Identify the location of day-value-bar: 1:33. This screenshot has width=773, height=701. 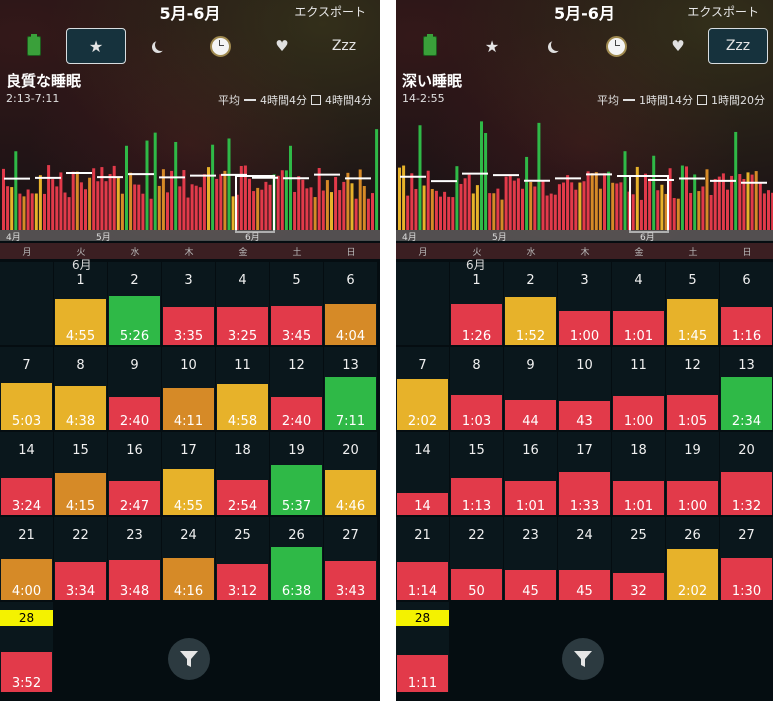
(584, 493).